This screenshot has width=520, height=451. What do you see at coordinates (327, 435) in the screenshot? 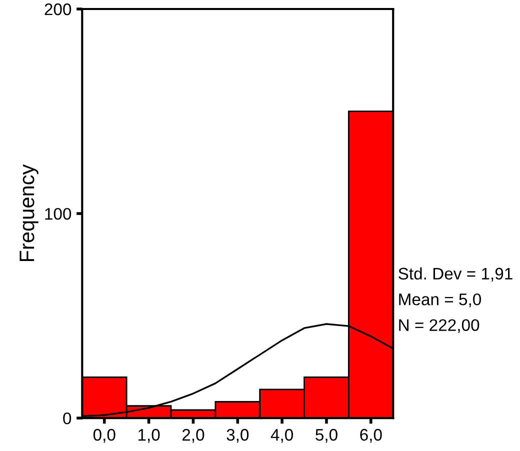
I see `x-tick-label: 5,0` at bounding box center [327, 435].